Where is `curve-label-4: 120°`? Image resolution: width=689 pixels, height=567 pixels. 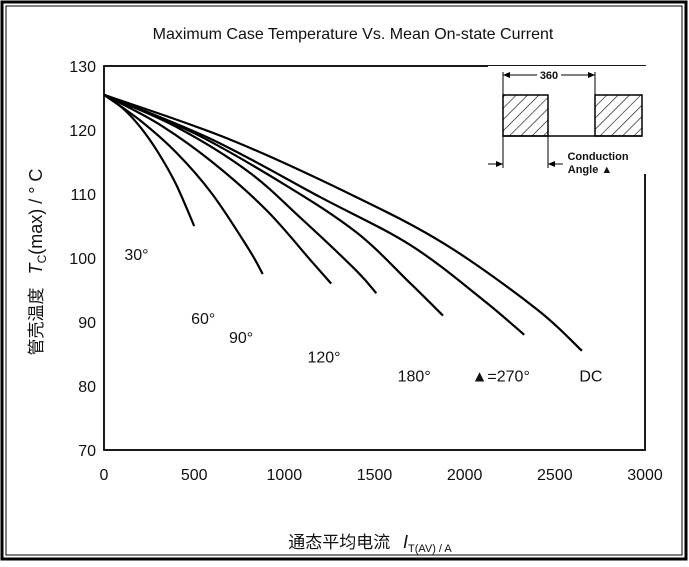
curve-label-4: 120° is located at coordinates (323, 357).